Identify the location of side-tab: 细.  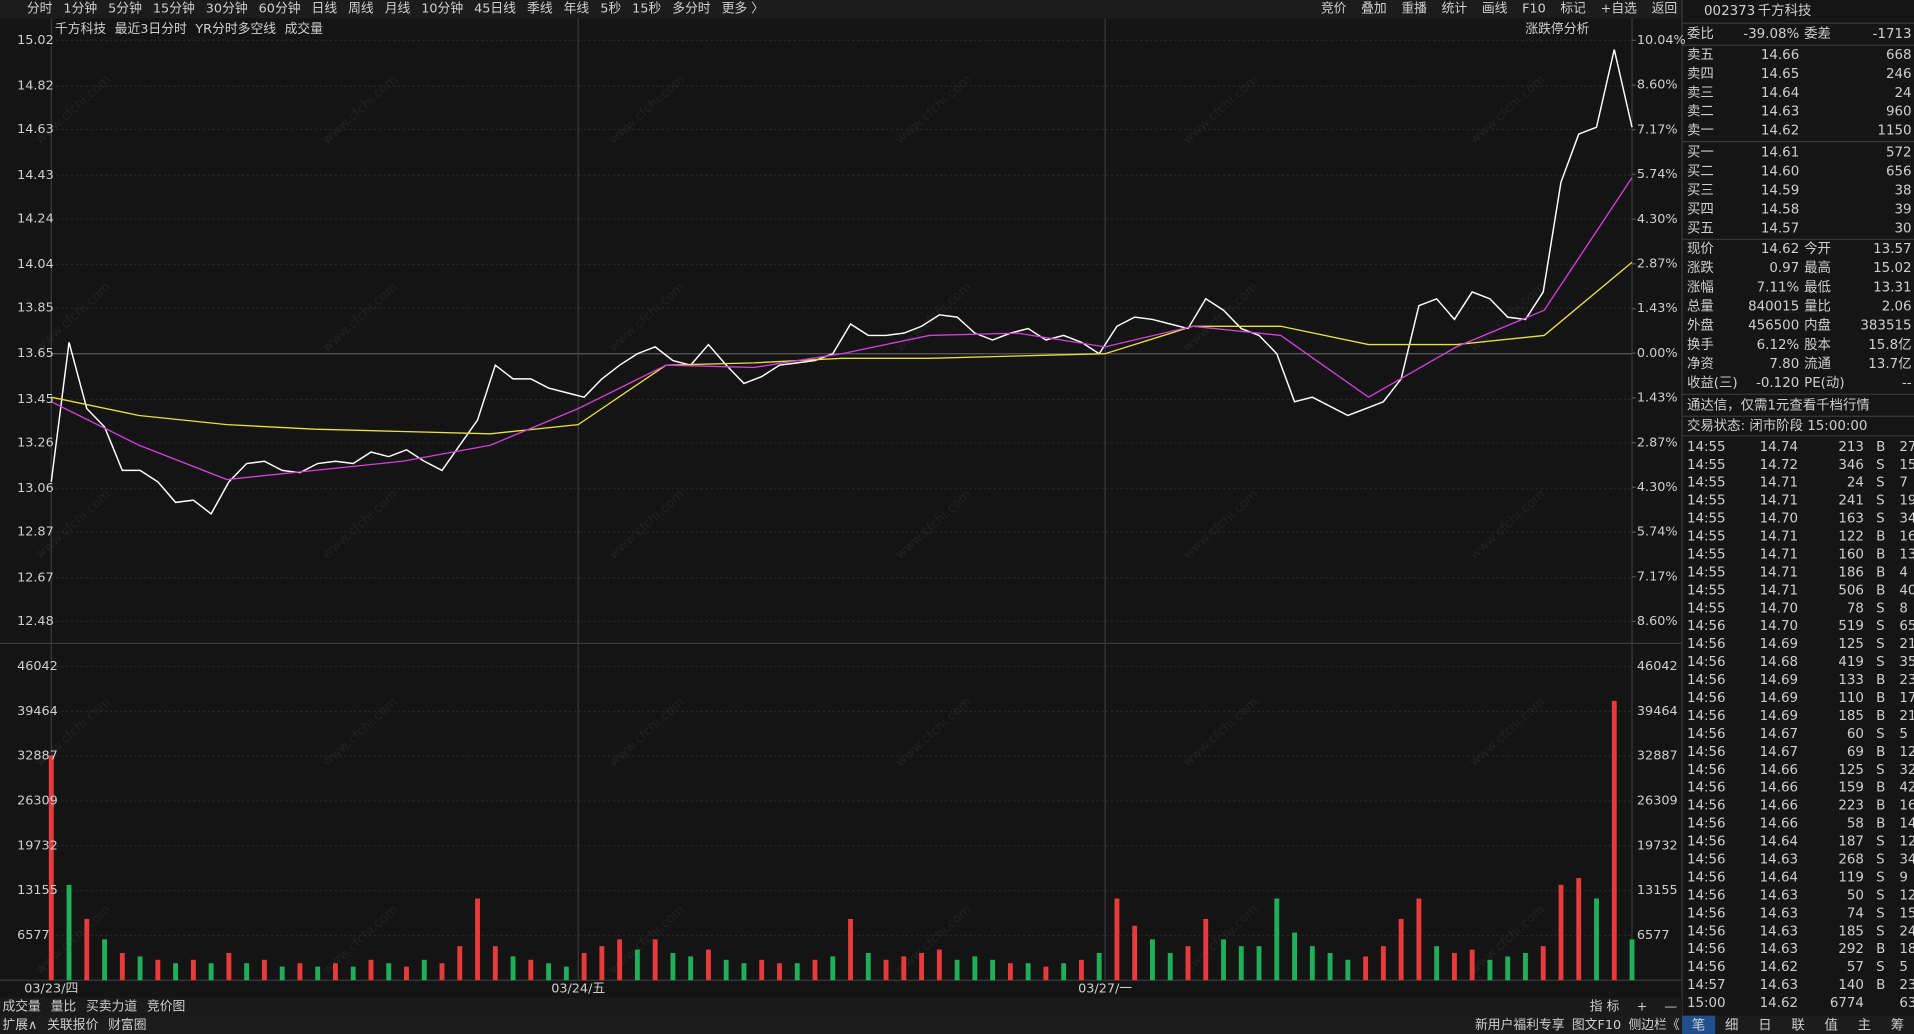
(1731, 1025).